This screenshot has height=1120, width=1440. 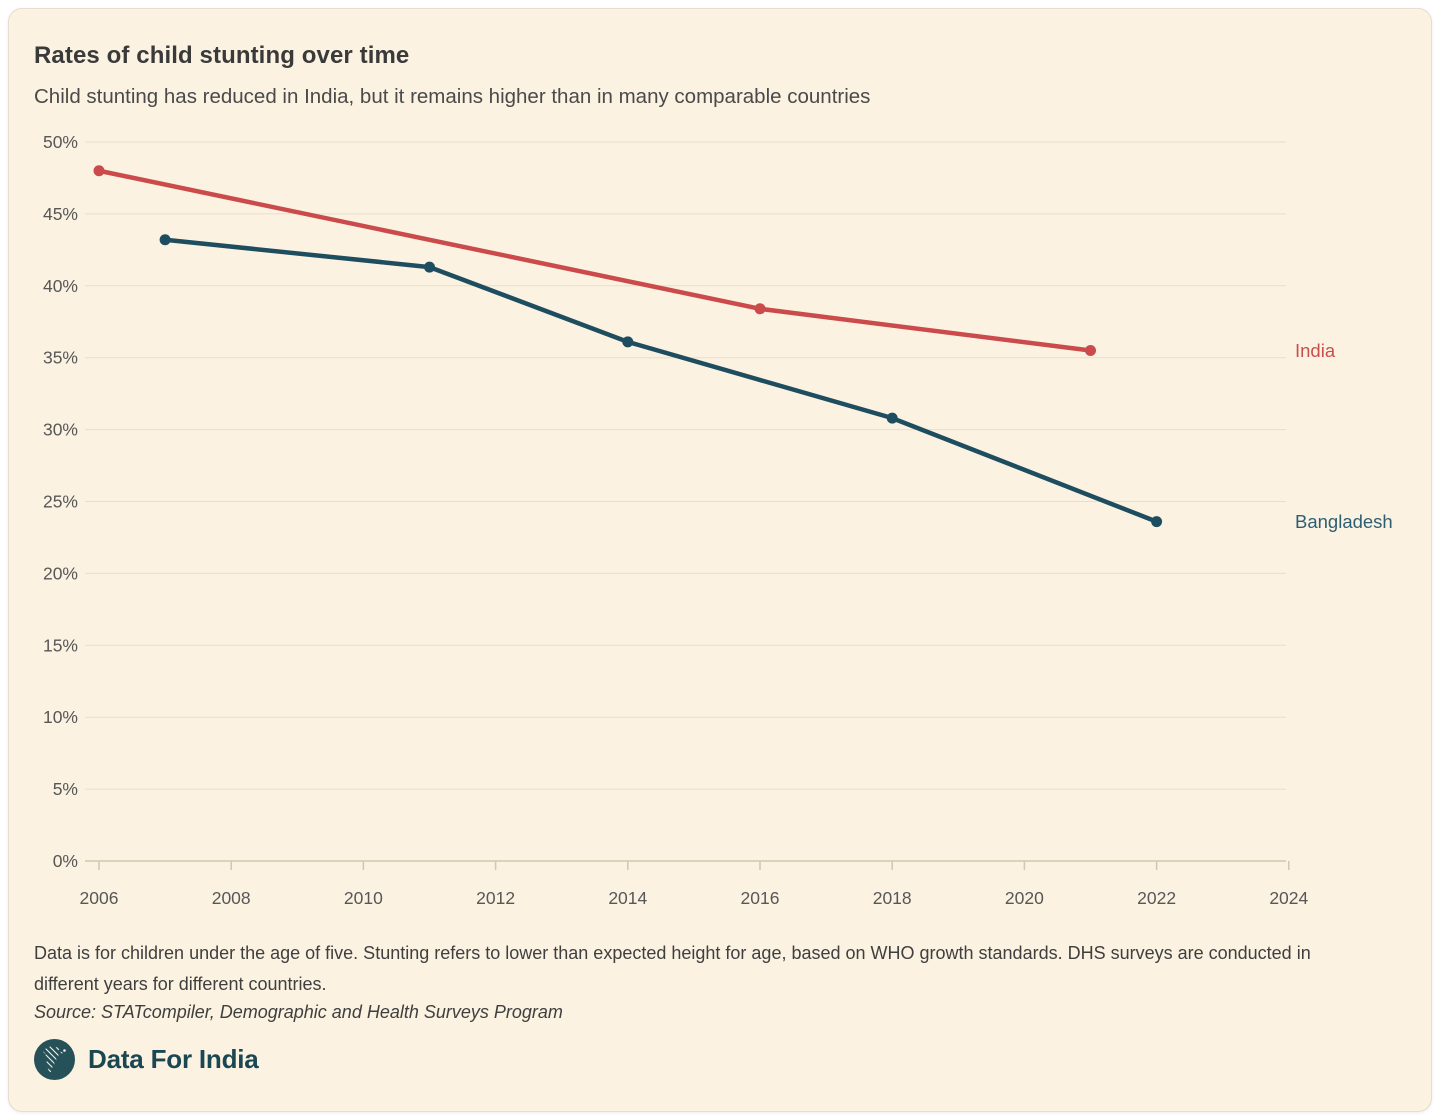 I want to click on y-tick-label: 35%, so click(x=60, y=358).